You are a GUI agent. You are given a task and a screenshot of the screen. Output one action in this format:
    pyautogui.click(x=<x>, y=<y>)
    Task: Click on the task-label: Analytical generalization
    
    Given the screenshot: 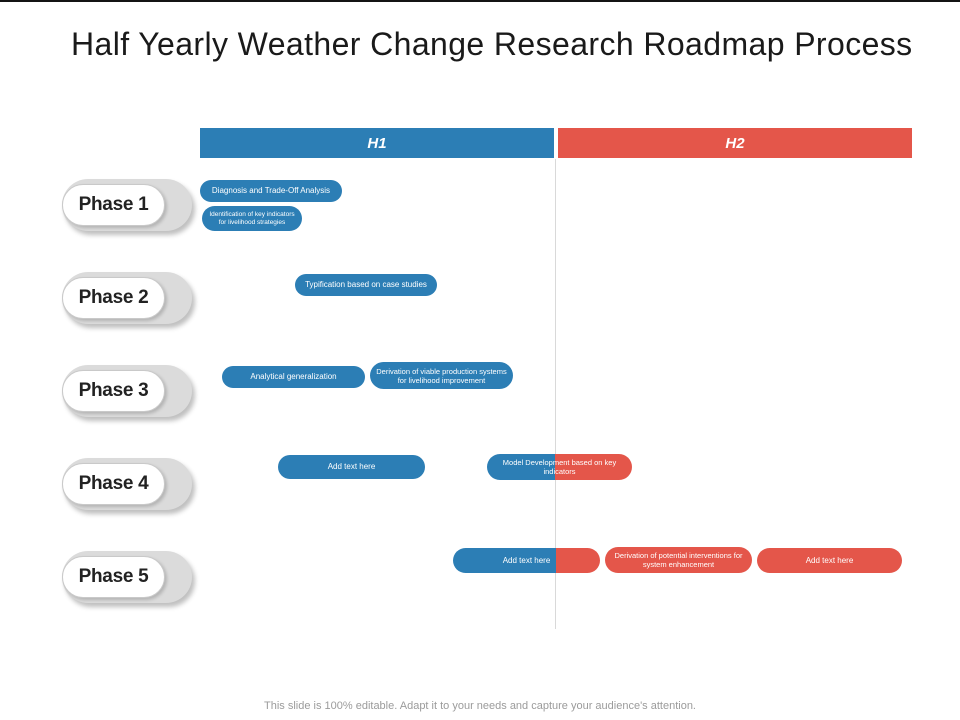 What is the action you would take?
    pyautogui.click(x=293, y=377)
    